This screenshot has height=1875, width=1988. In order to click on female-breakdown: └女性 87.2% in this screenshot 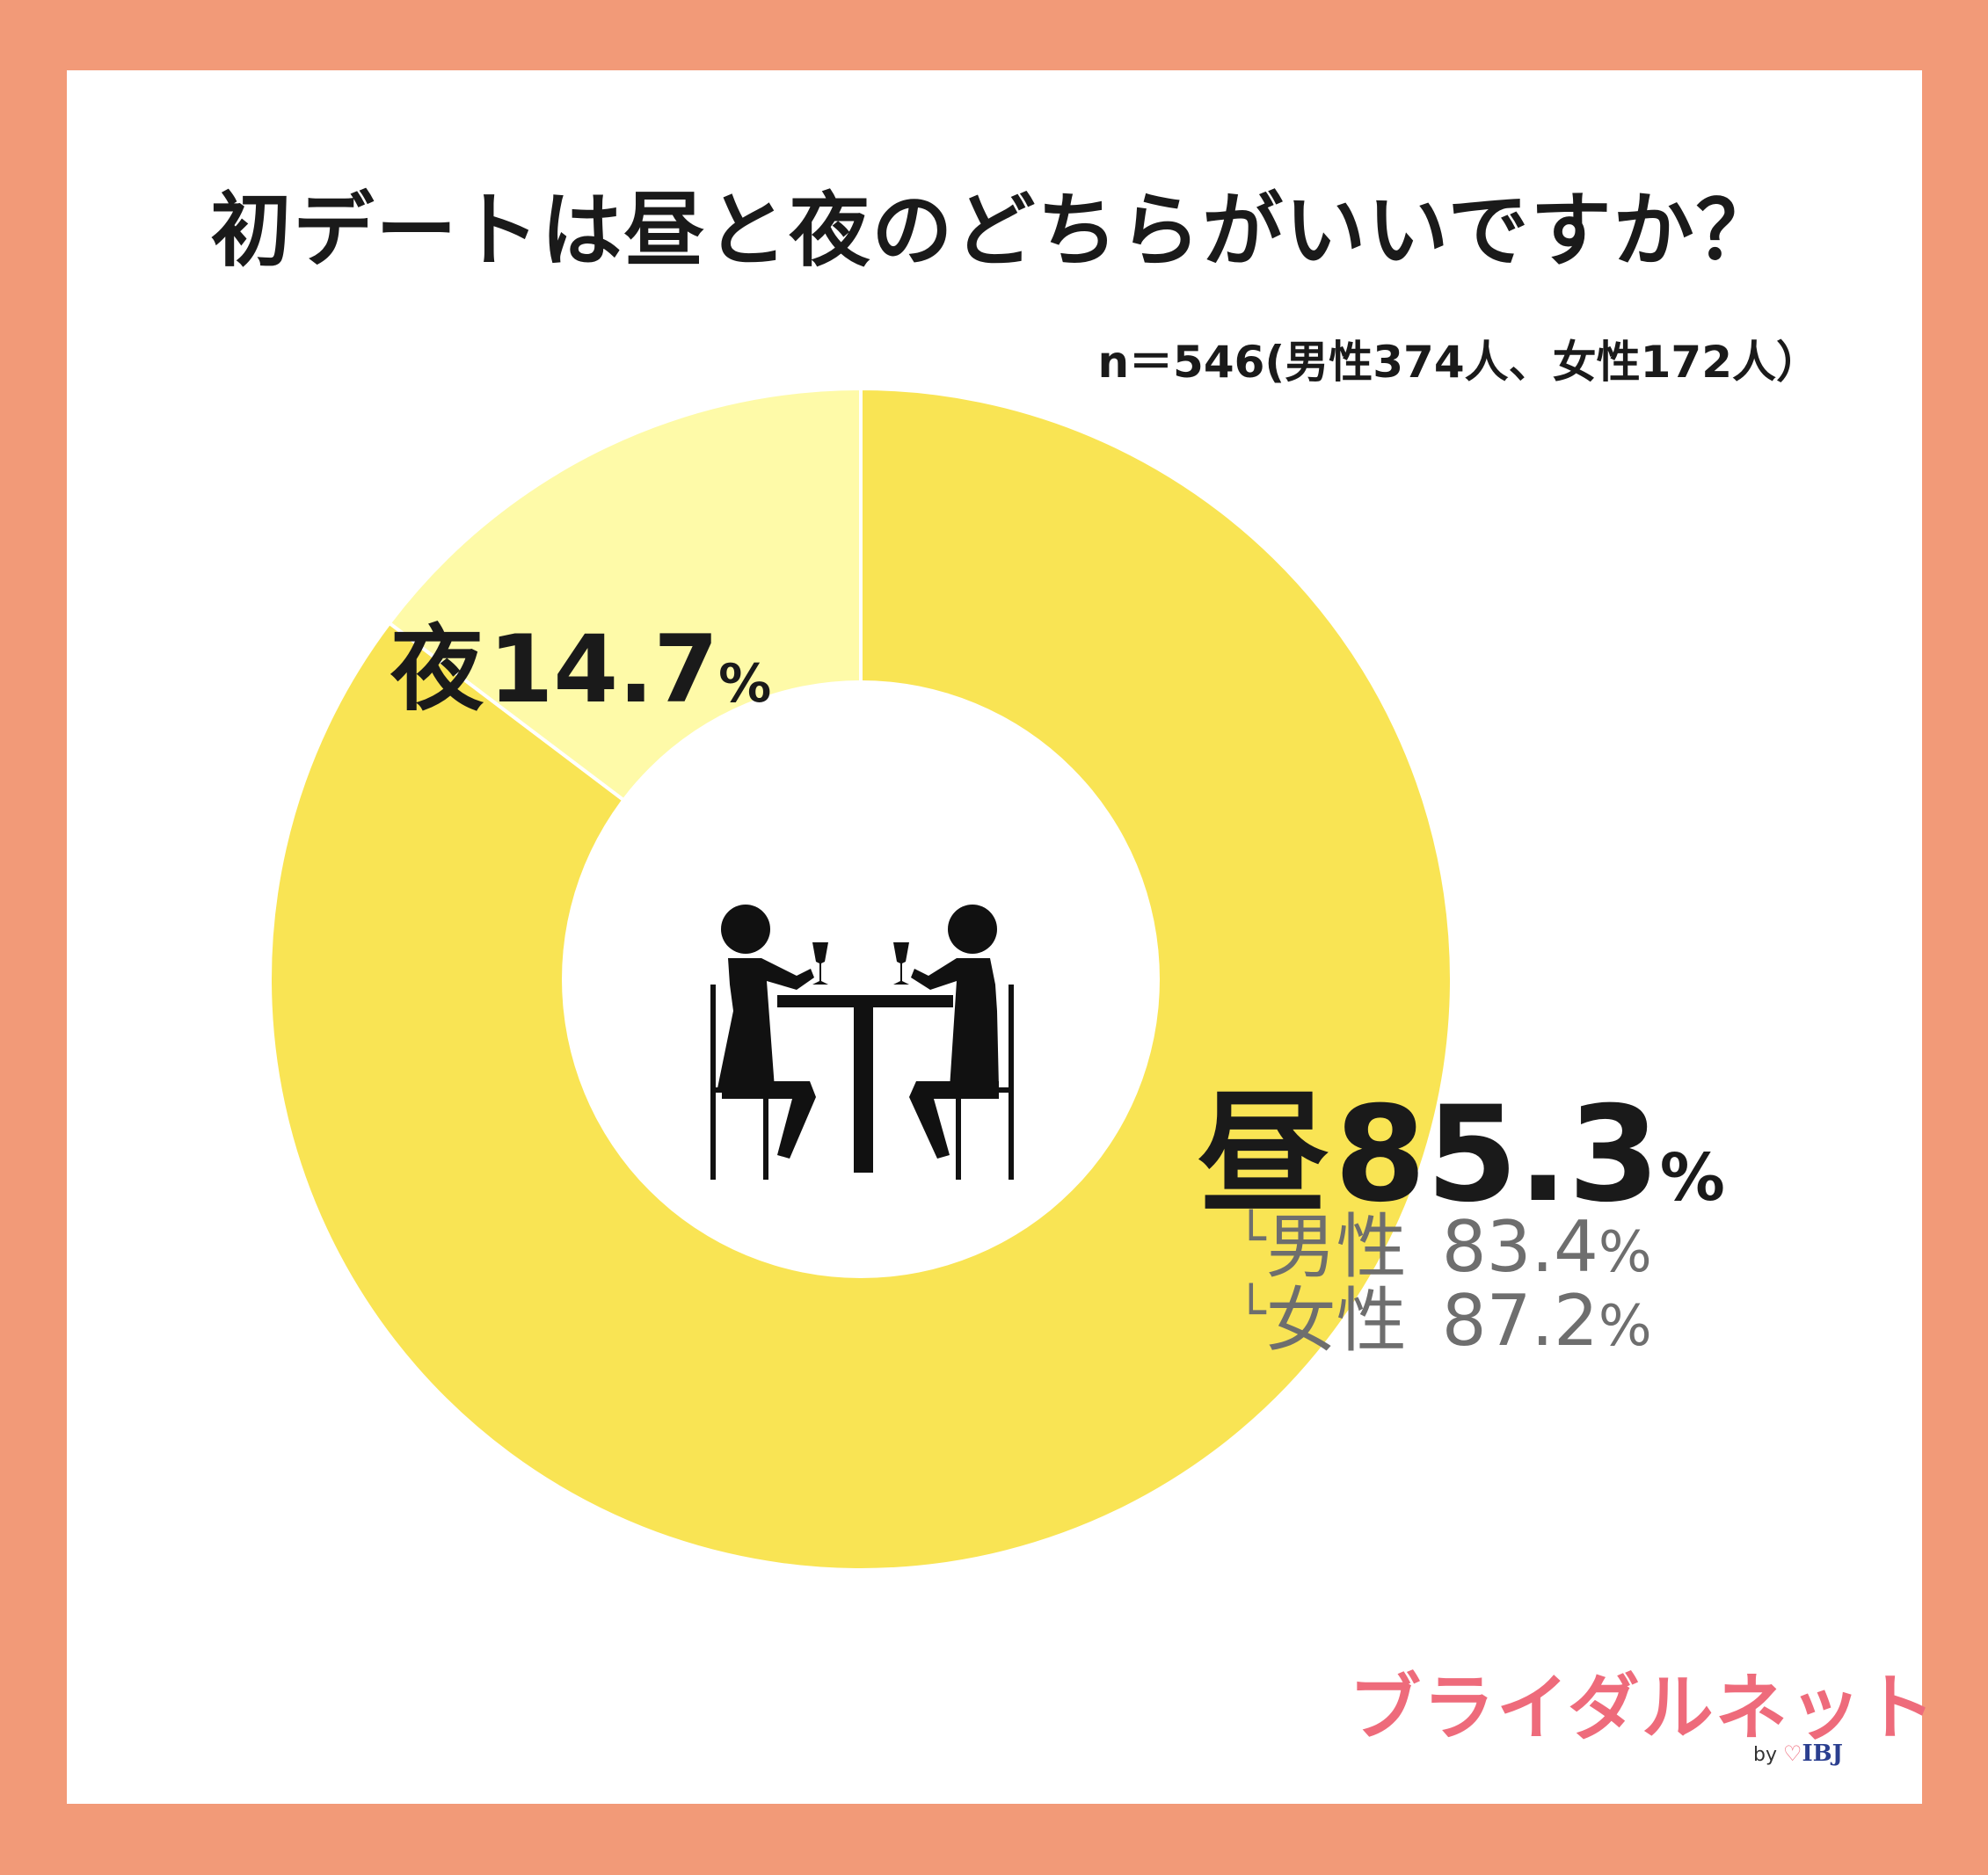, I will do `click(1444, 1315)`.